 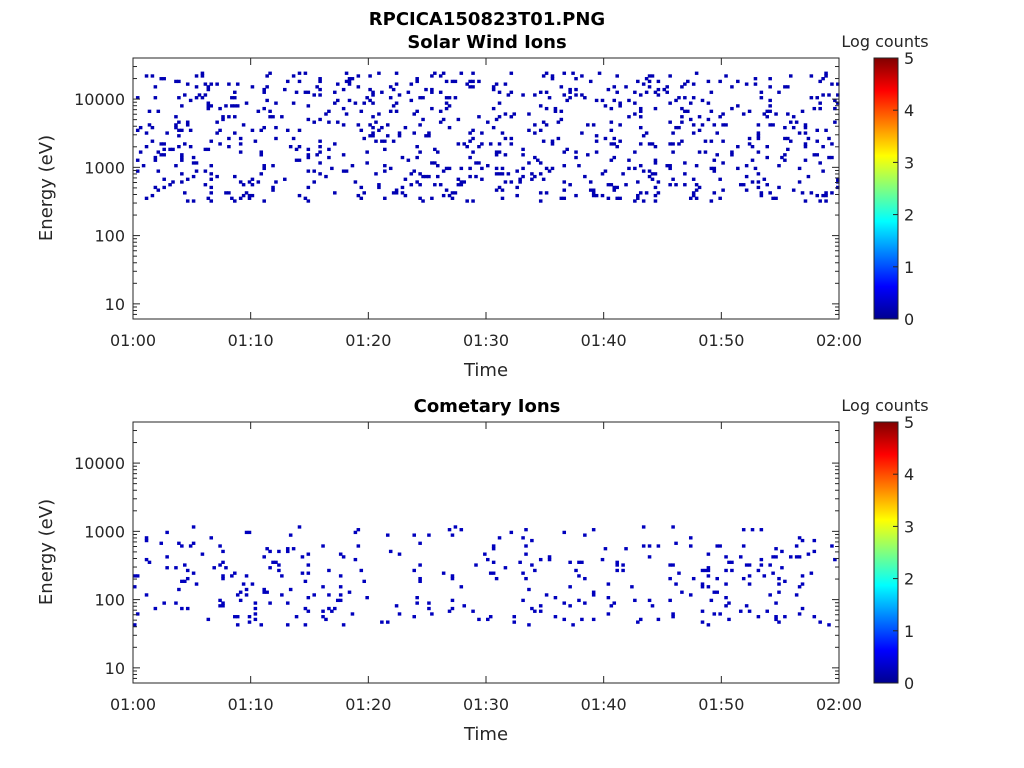 What do you see at coordinates (909, 267) in the screenshot?
I see `colorbar-tick-label: 1` at bounding box center [909, 267].